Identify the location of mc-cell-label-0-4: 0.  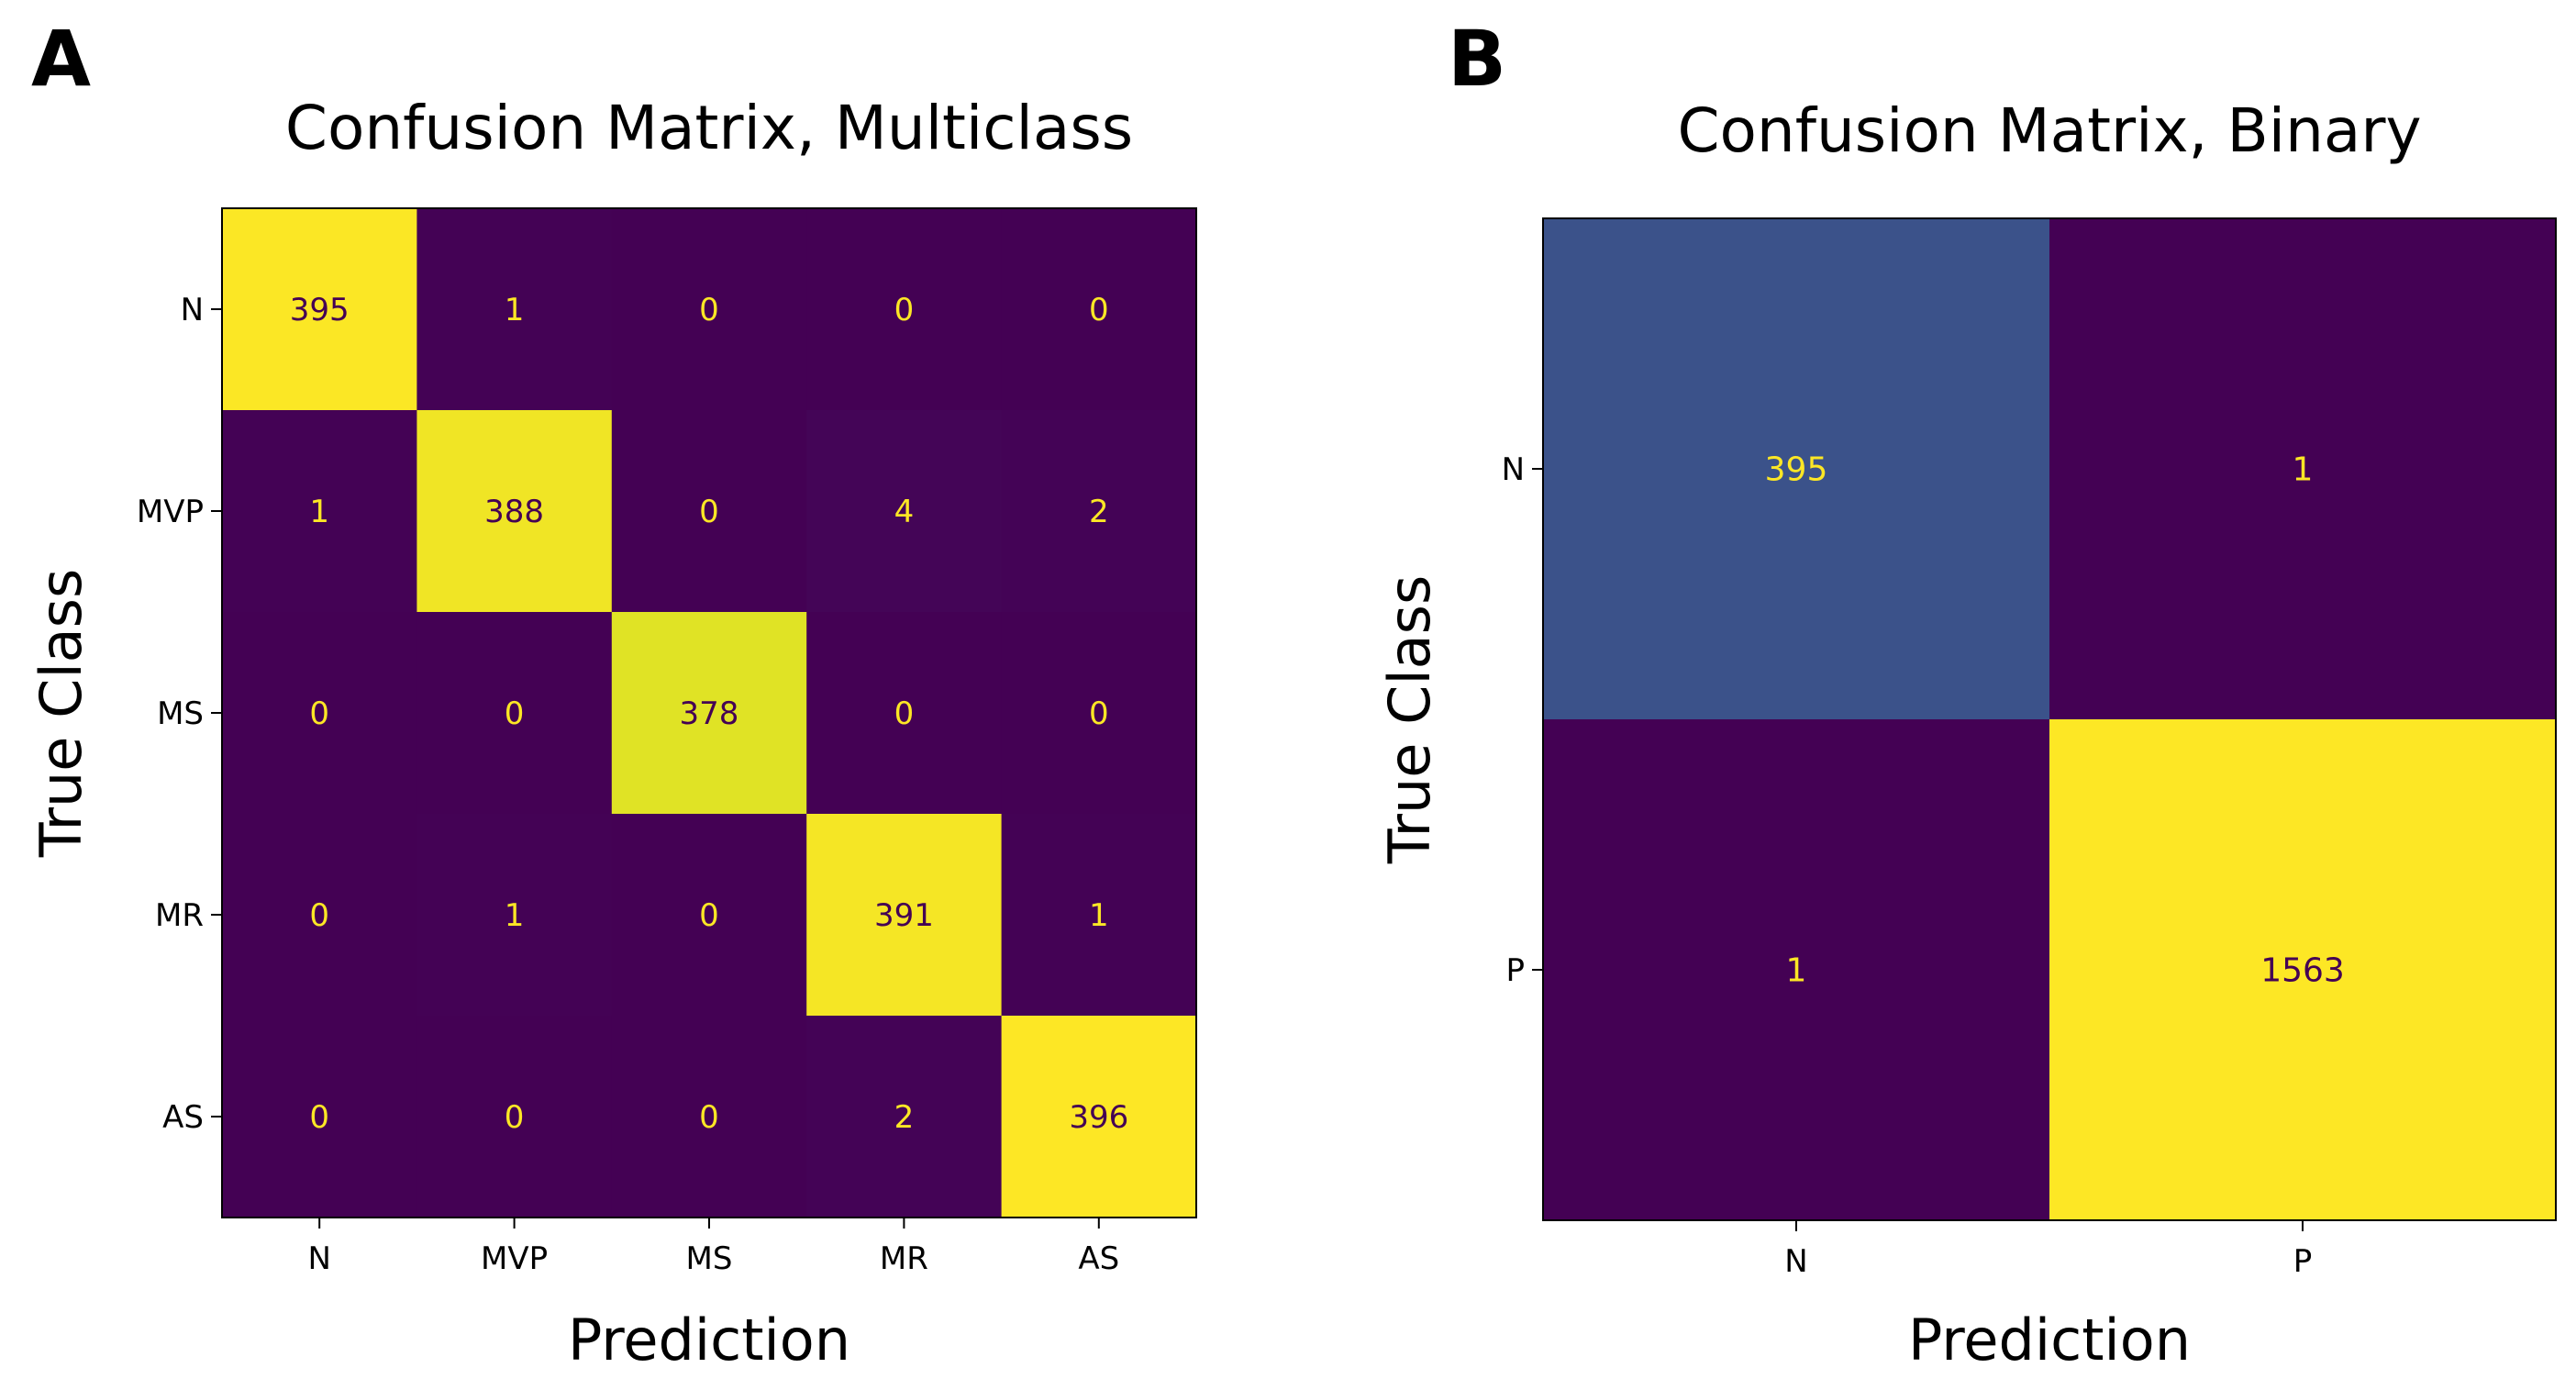
(1099, 310).